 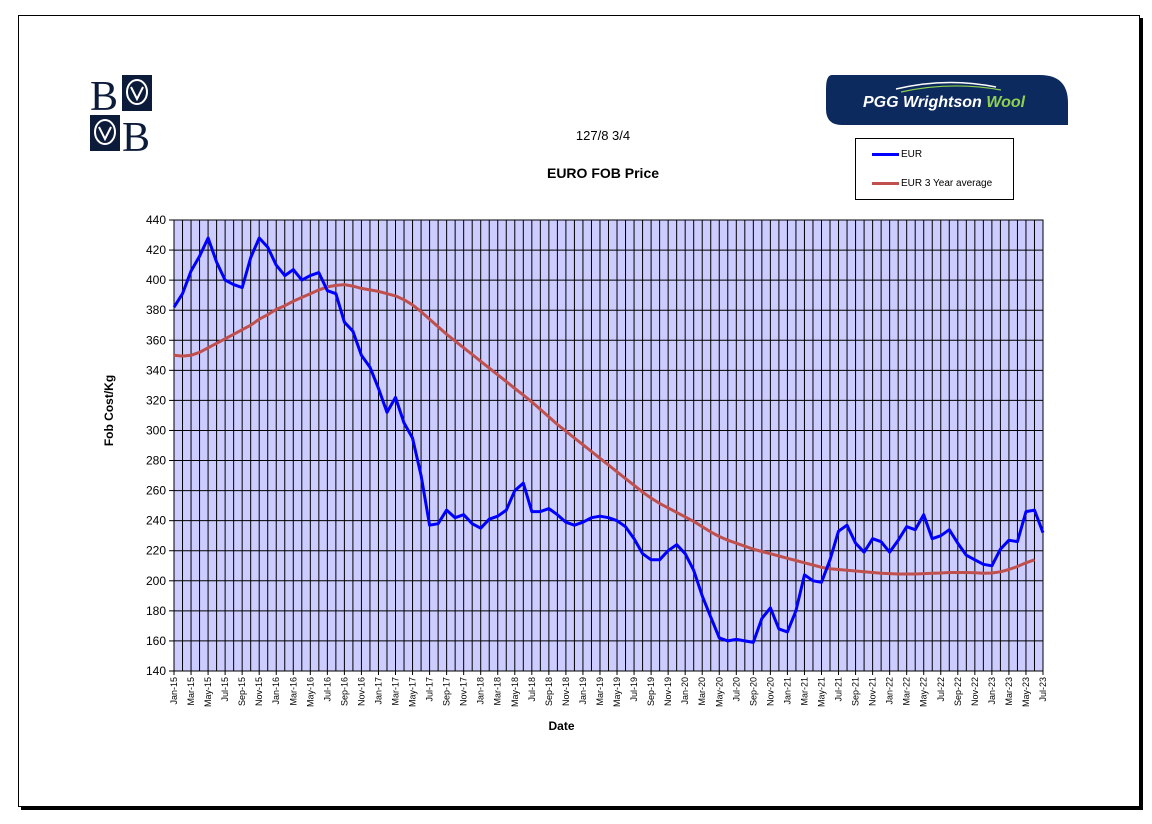 I want to click on x-tick-label: May-17, so click(x=413, y=692).